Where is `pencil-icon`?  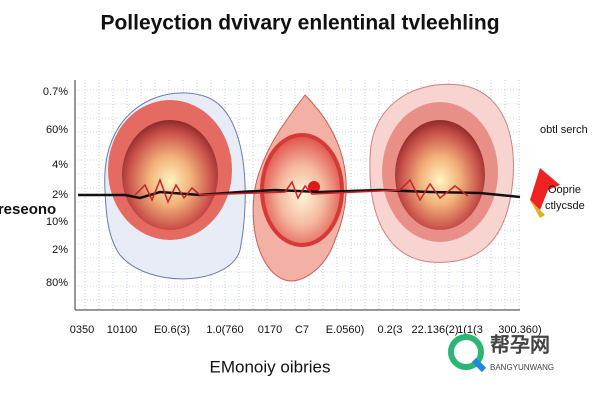
pencil-icon is located at coordinates (537, 209).